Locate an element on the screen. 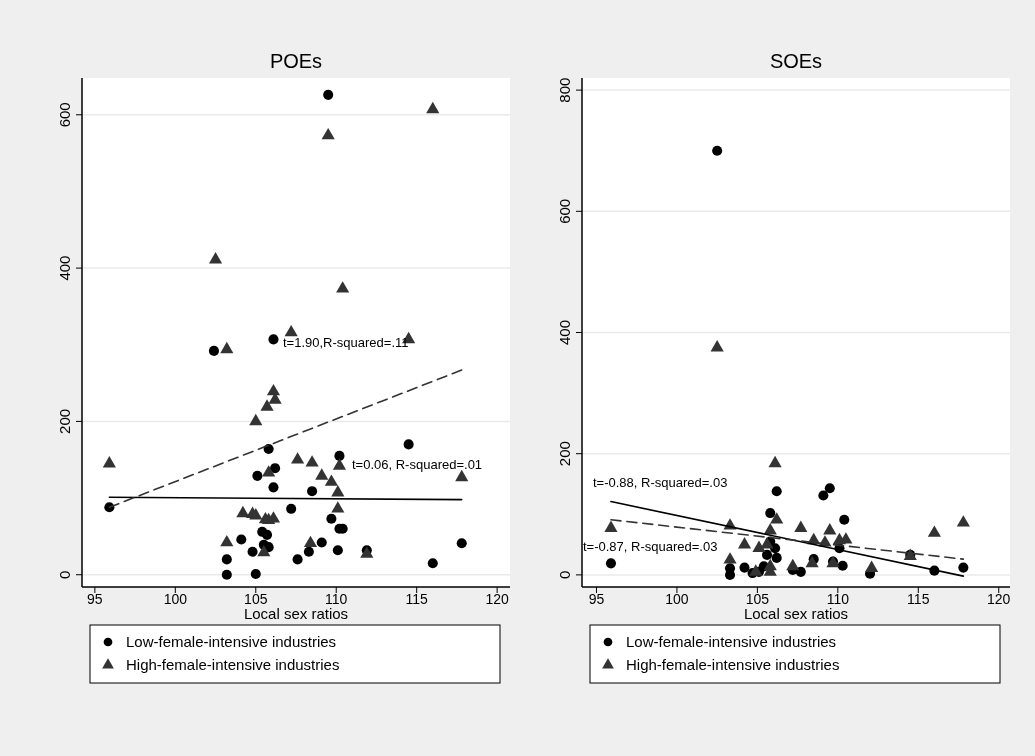 The height and width of the screenshot is (756, 1035). chart-title: POEs is located at coordinates (296, 61).